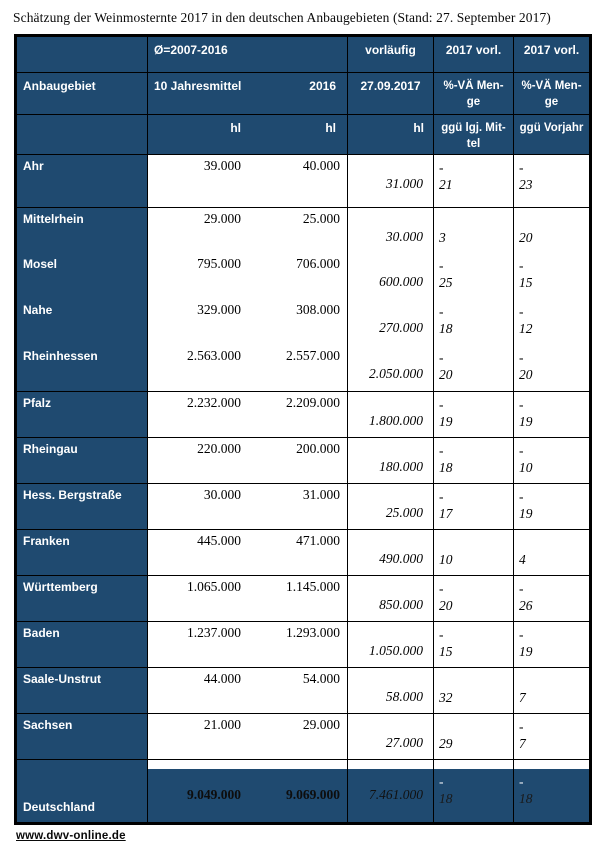 This screenshot has height=844, width=600. What do you see at coordinates (247, 180) in the screenshot?
I see `avg-2016-values-cell: 39.000 40.000` at bounding box center [247, 180].